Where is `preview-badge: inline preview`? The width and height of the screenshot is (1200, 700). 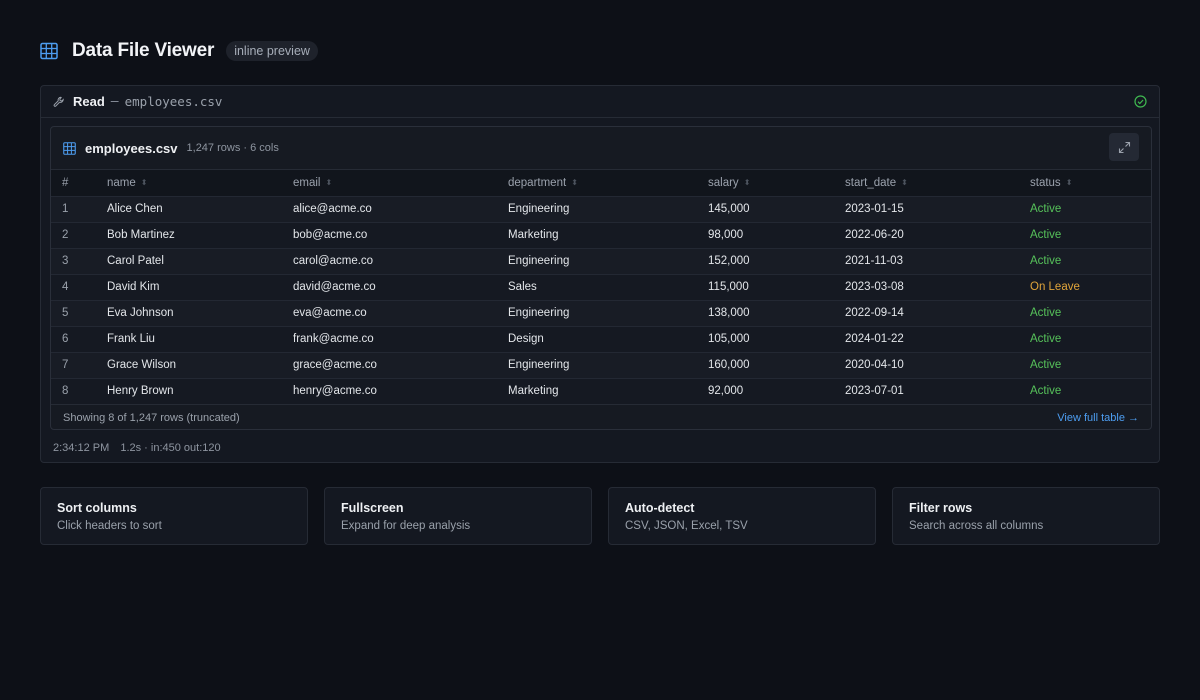
preview-badge: inline preview is located at coordinates (272, 51).